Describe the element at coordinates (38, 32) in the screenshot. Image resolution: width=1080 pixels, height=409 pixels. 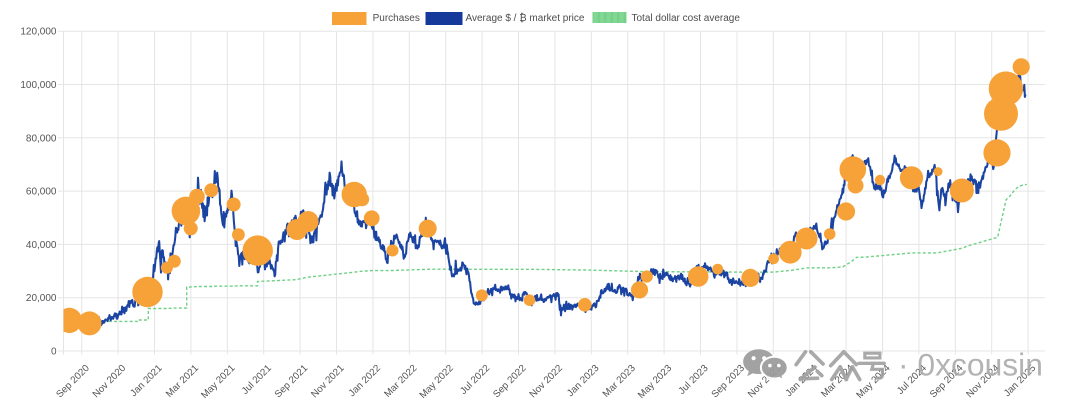
I see `svg-text: 120,000` at that location.